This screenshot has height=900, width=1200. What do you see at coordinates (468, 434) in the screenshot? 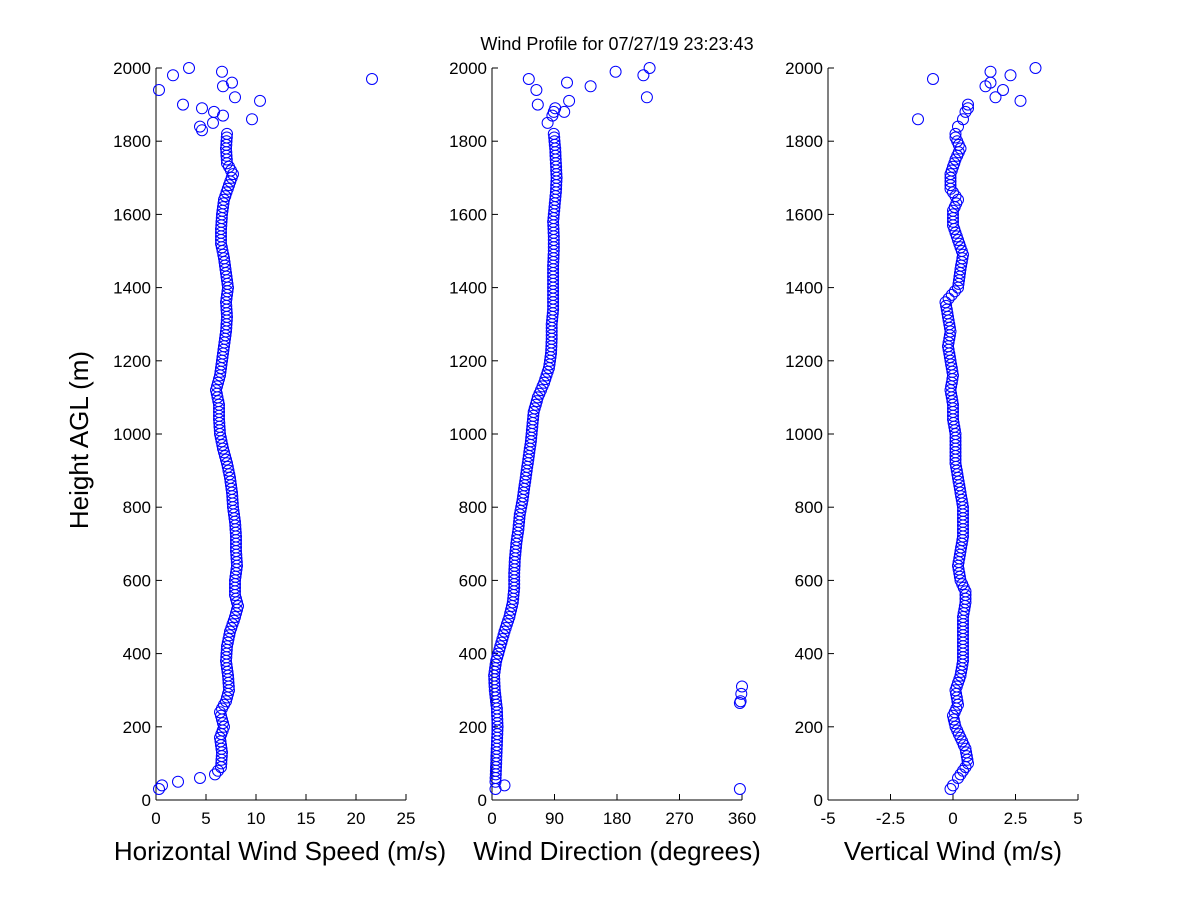
I see `y-tick-label: 1000` at bounding box center [468, 434].